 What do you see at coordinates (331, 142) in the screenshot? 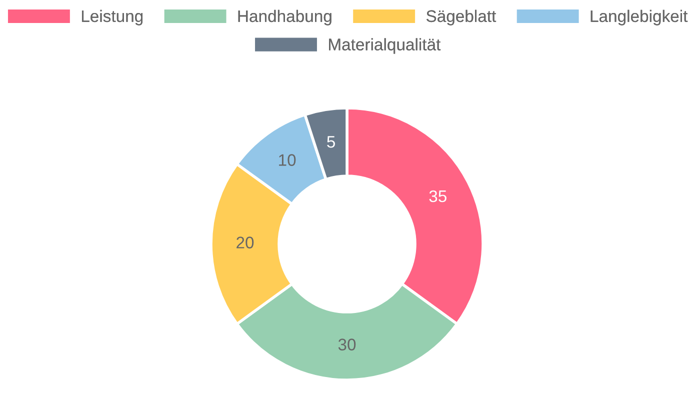
I see `data-label: 5` at bounding box center [331, 142].